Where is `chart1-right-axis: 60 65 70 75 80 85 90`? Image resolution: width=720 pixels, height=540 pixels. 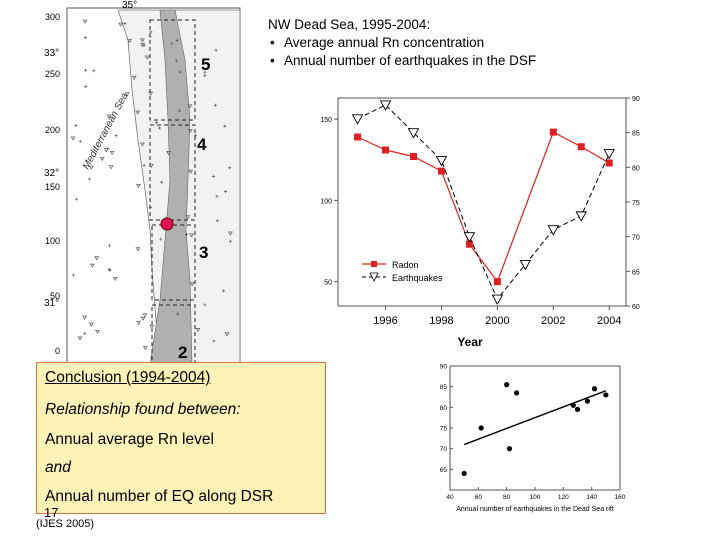 chart1-right-axis: 60 65 70 75 80 85 90 is located at coordinates (633, 203).